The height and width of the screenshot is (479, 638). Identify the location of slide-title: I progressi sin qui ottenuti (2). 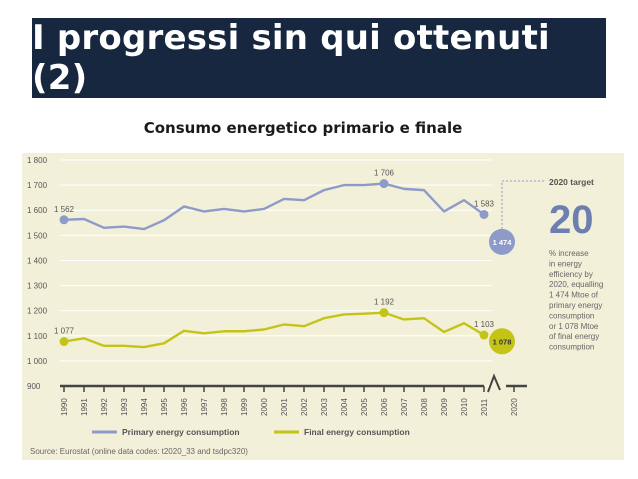
(291, 58).